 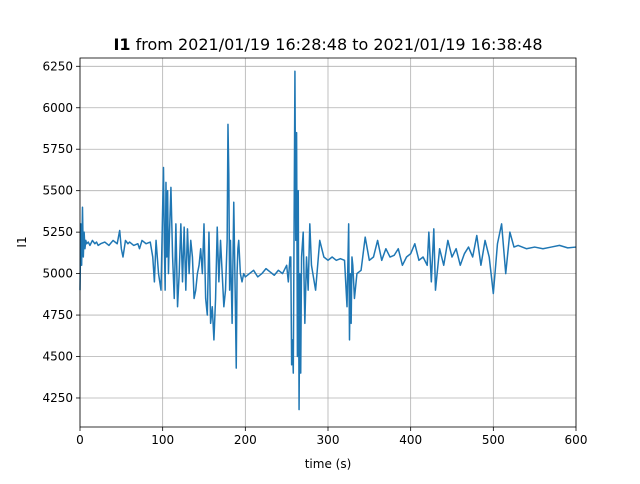 What do you see at coordinates (328, 440) in the screenshot?
I see `x-tick-label: 300` at bounding box center [328, 440].